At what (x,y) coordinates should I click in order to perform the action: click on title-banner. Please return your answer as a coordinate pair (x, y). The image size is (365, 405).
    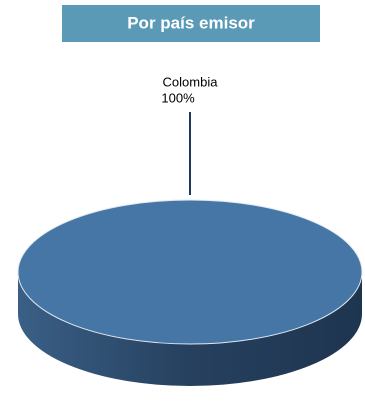
    Looking at the image, I should click on (191, 23).